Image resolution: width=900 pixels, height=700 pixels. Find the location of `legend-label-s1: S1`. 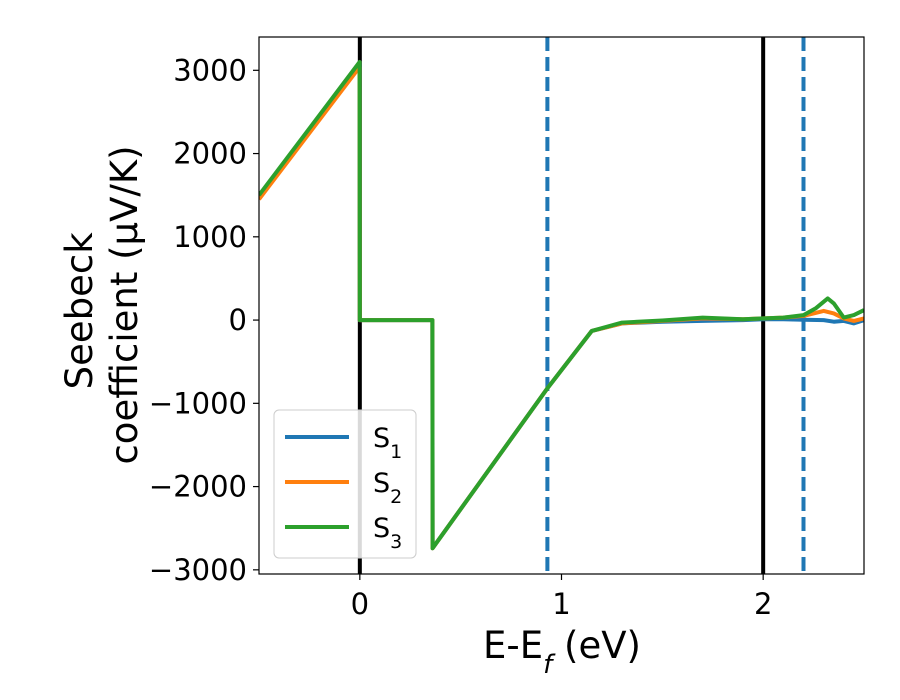

legend-label-s1: S1 is located at coordinates (387, 443).